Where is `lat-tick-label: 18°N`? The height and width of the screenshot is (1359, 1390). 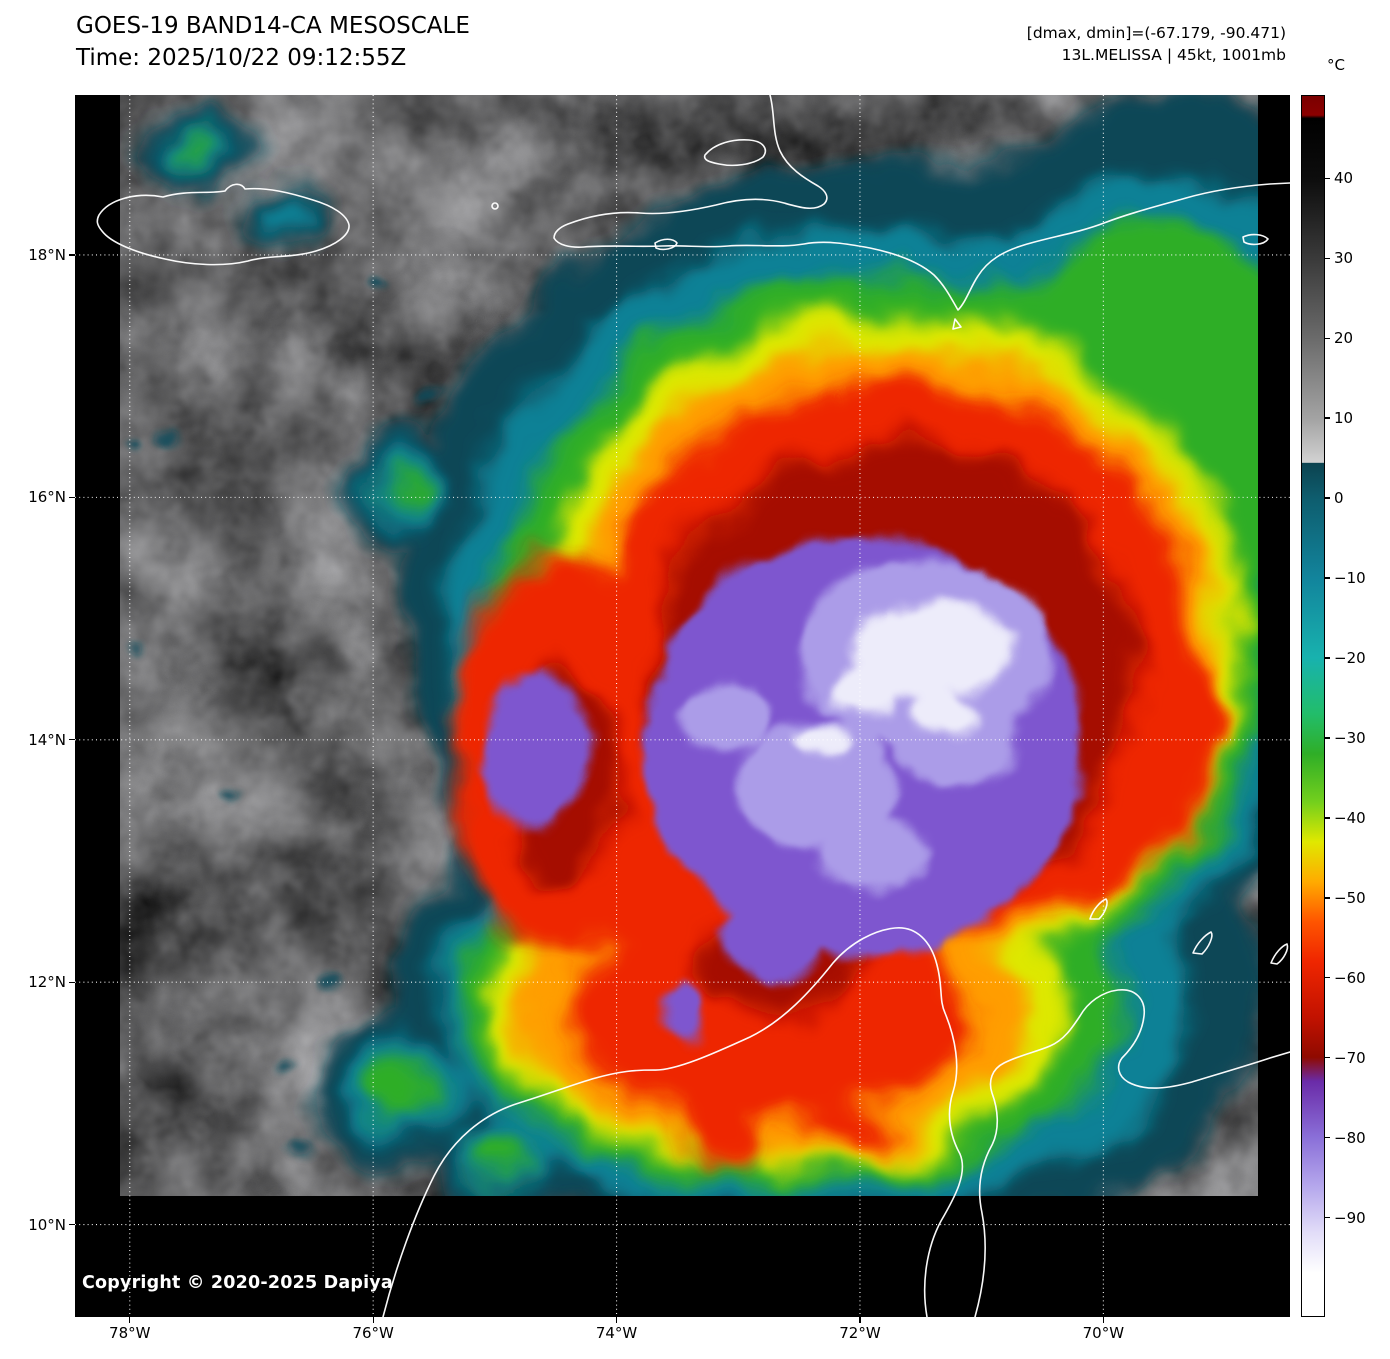
lat-tick-label: 18°N is located at coordinates (47, 254).